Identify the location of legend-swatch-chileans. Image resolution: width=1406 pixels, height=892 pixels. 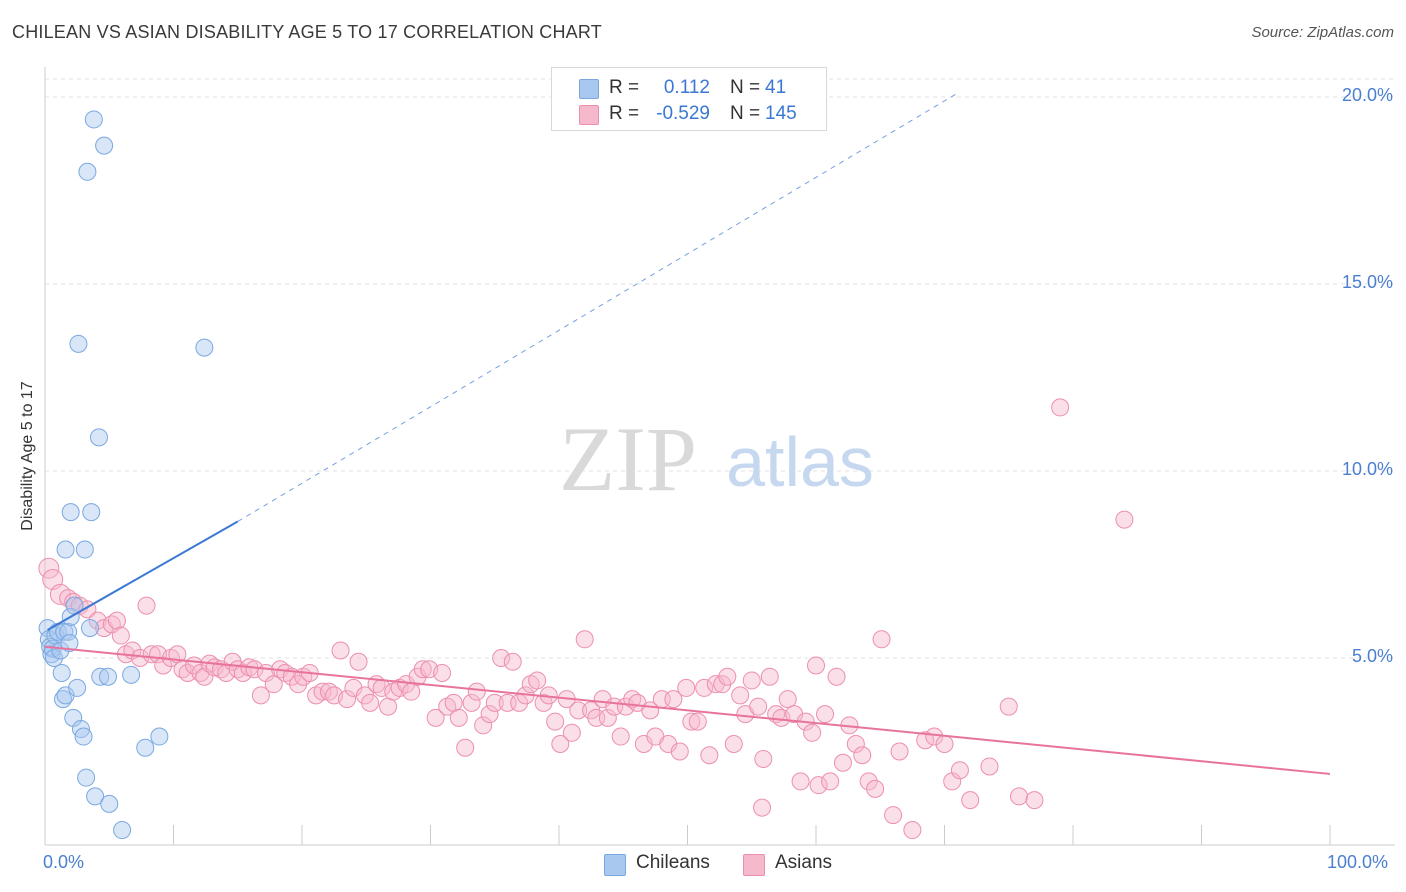
(615, 865).